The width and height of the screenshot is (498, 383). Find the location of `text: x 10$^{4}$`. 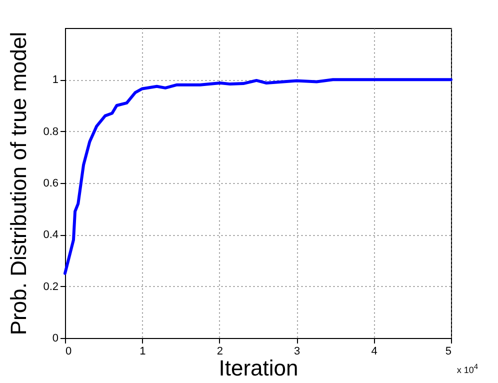

text: x 10$^{4}$ is located at coordinates (467, 368).